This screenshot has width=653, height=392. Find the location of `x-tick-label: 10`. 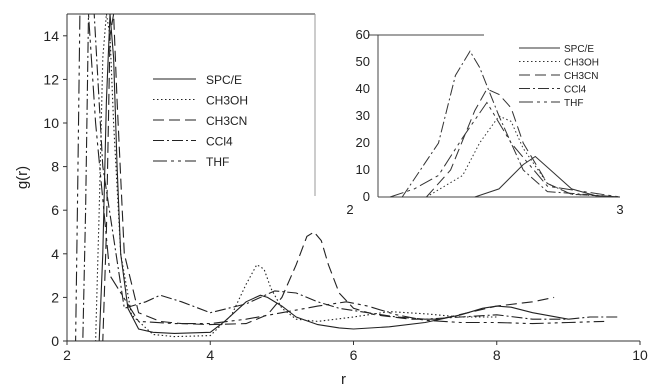

x-tick-label: 10 is located at coordinates (640, 355).